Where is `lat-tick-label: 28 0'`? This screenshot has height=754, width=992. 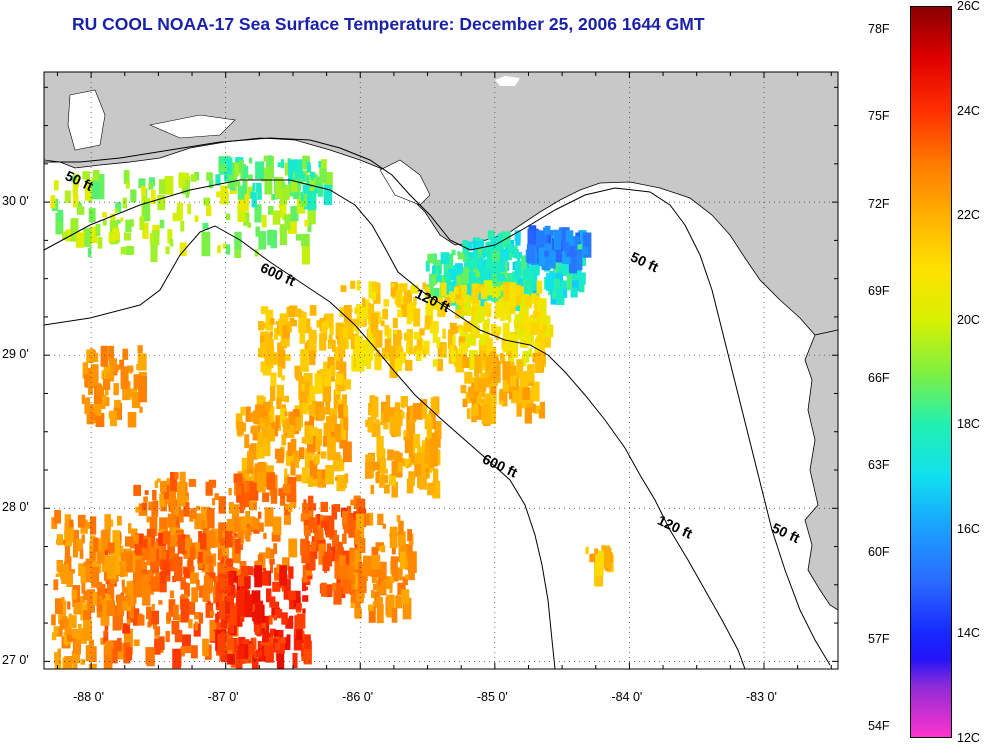
lat-tick-label: 28 0' is located at coordinates (15, 507).